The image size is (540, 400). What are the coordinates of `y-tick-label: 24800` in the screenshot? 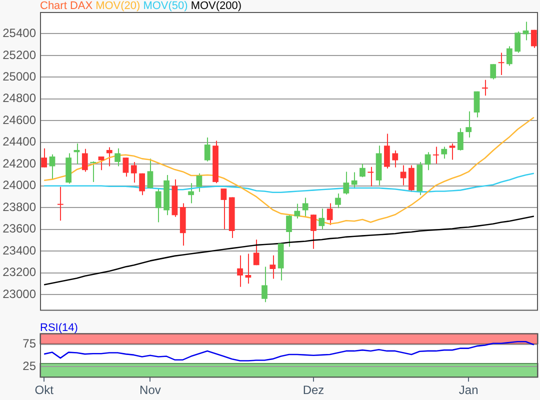 It's located at (19, 98).